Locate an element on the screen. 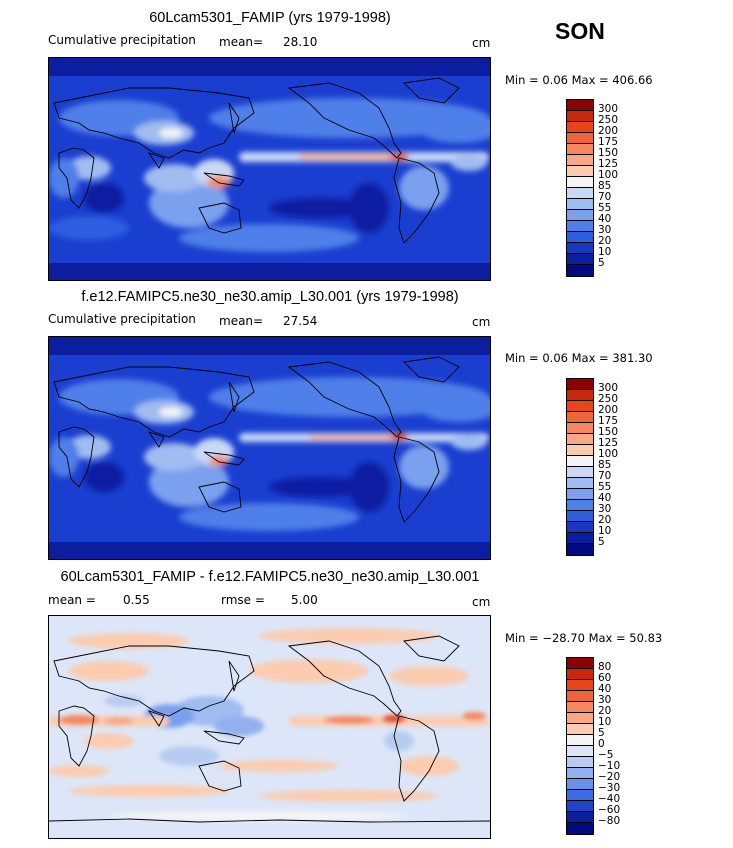 The image size is (733, 848). panel-2-colorbar is located at coordinates (580, 467).